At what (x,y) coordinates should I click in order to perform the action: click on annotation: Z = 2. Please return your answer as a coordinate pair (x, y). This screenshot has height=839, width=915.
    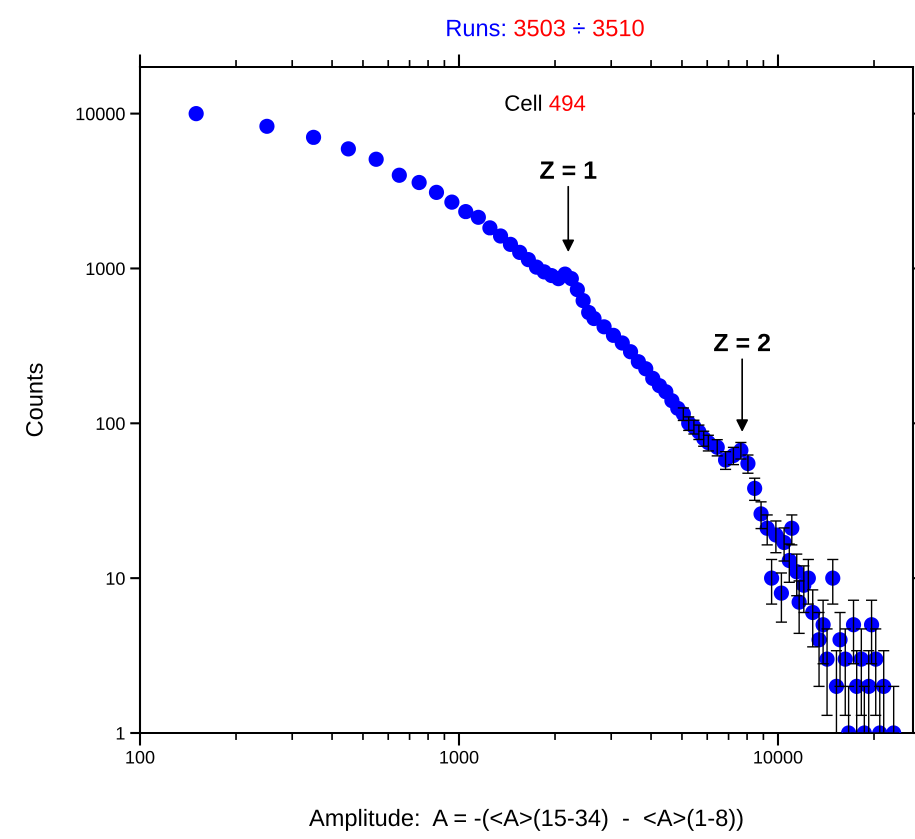
    Looking at the image, I should click on (742, 343).